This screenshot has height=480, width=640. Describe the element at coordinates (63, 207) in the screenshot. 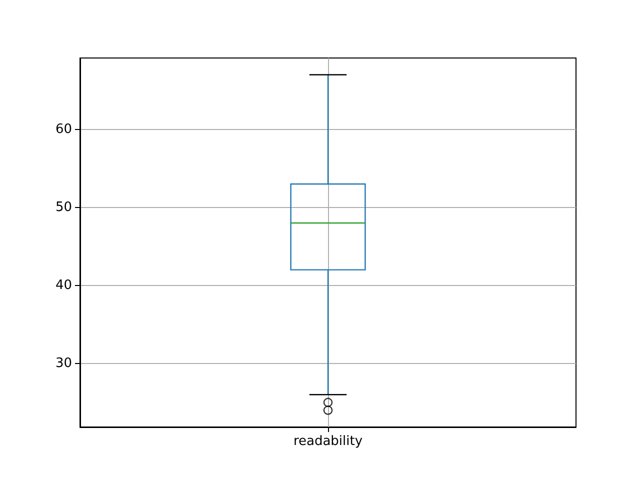

I see `y-tick-label: 50` at that location.